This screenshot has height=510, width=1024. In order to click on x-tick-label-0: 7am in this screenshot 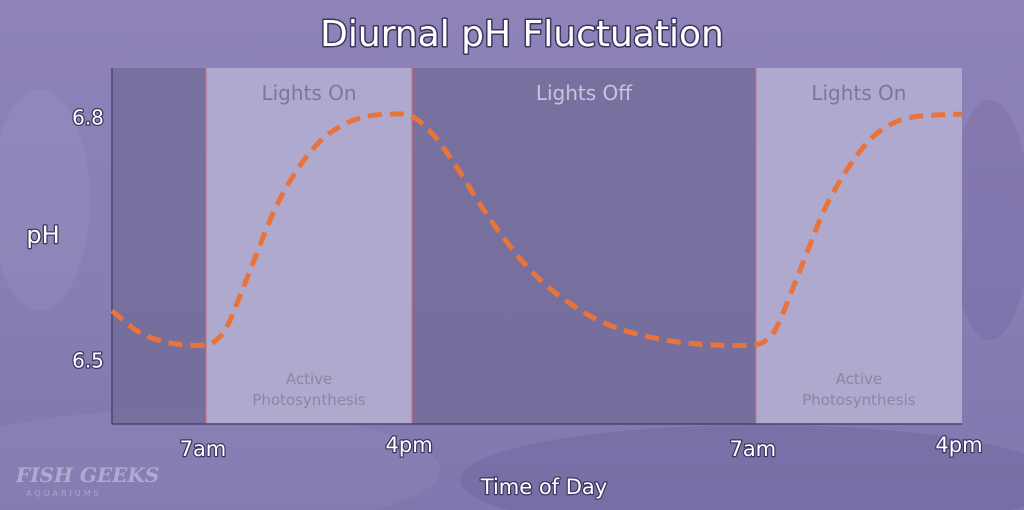, I will do `click(203, 449)`.